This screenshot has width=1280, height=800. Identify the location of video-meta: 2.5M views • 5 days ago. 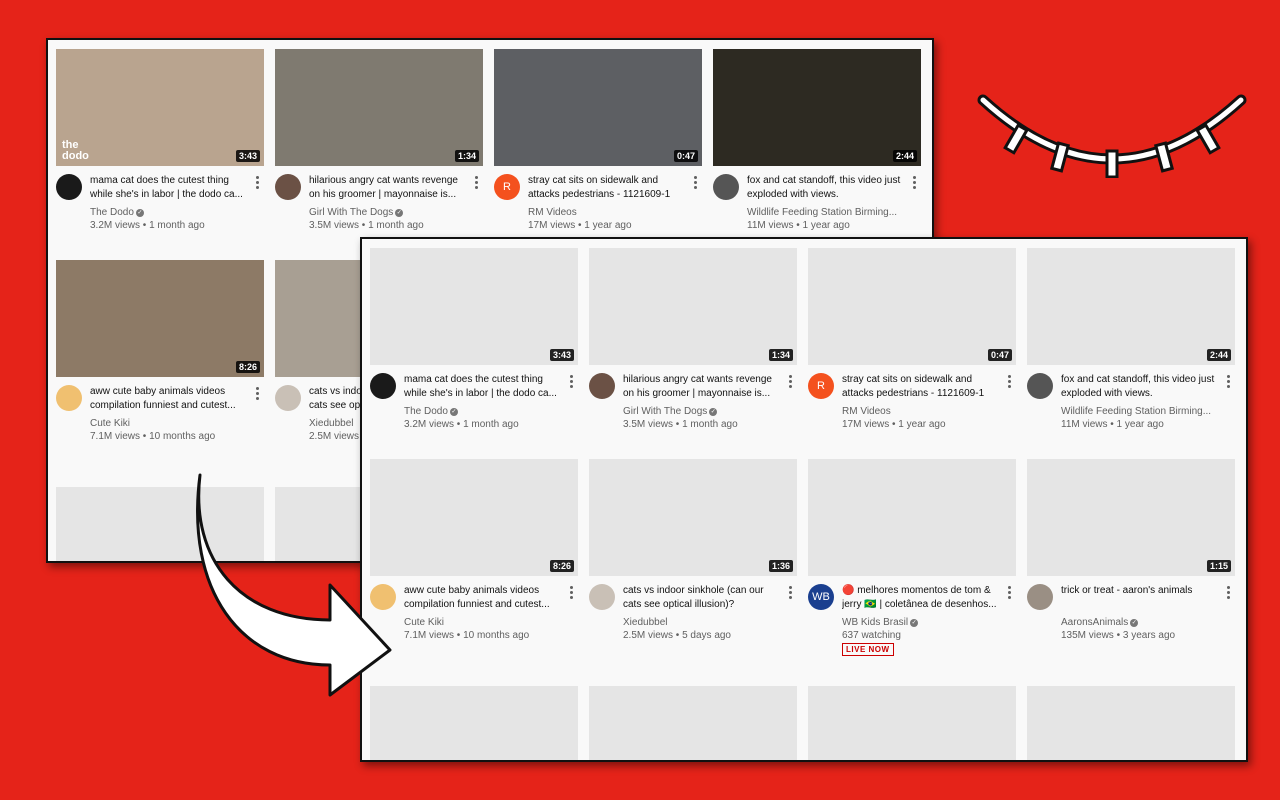
(677, 635).